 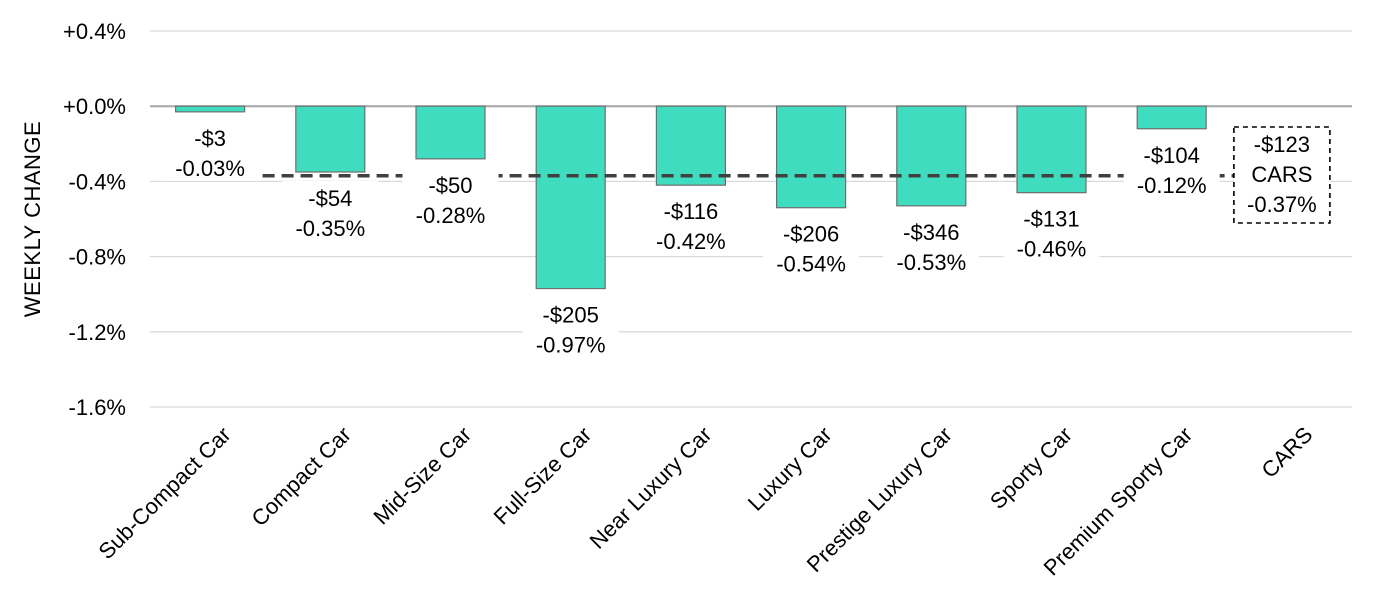 What do you see at coordinates (164, 493) in the screenshot?
I see `x-category-label: Sub-Compact Car` at bounding box center [164, 493].